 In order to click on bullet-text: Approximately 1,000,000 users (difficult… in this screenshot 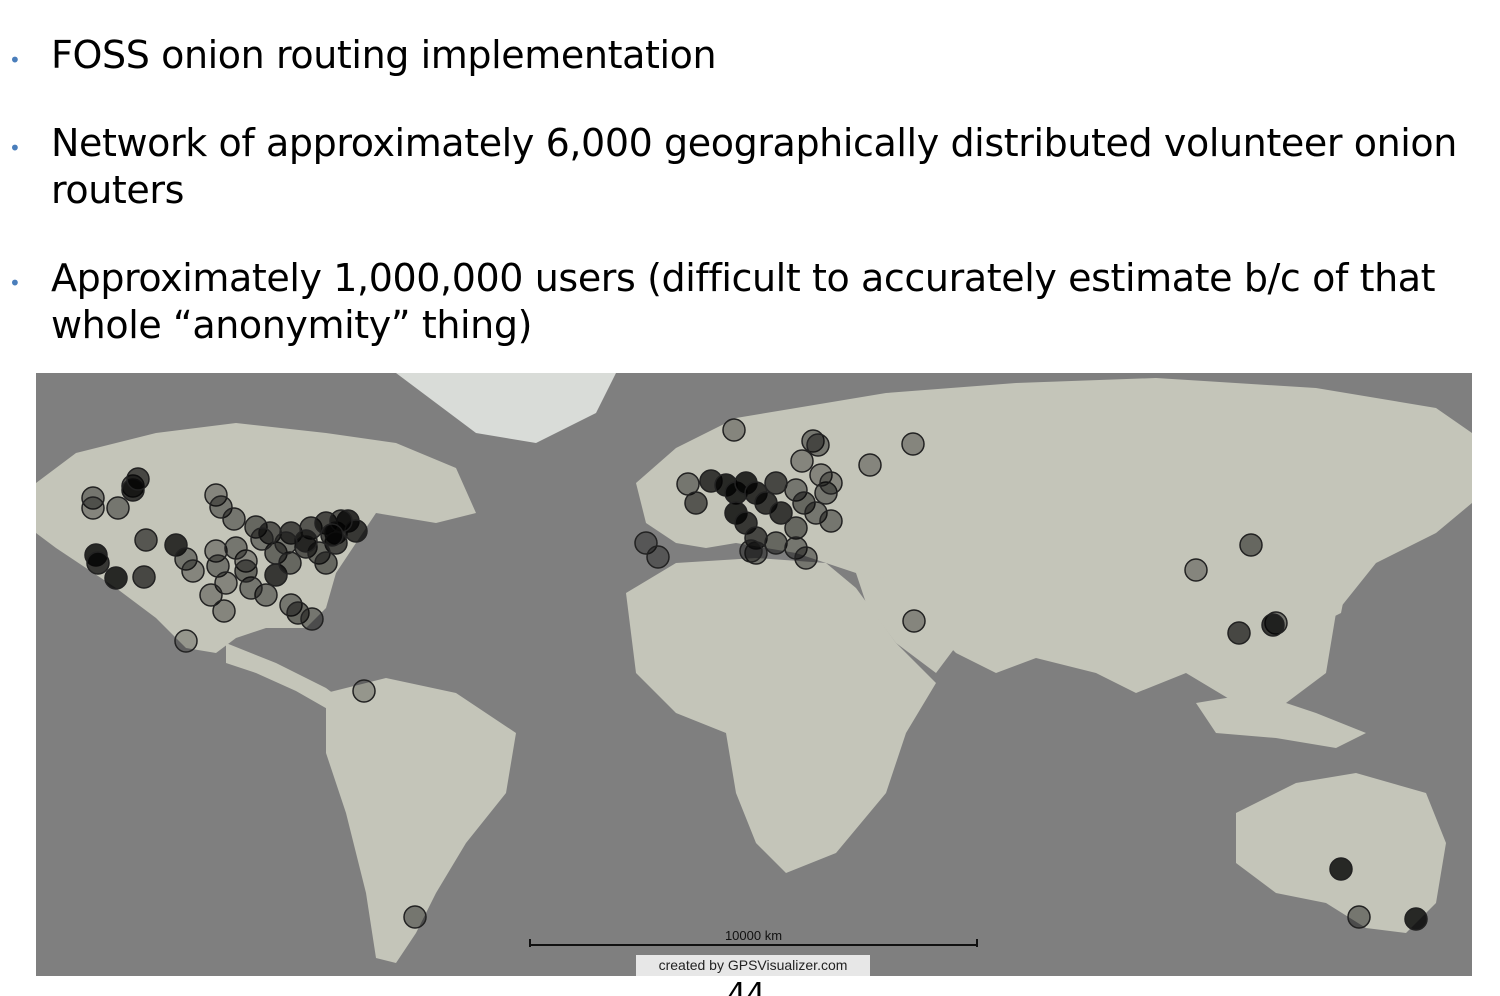, I will do `click(743, 301)`.